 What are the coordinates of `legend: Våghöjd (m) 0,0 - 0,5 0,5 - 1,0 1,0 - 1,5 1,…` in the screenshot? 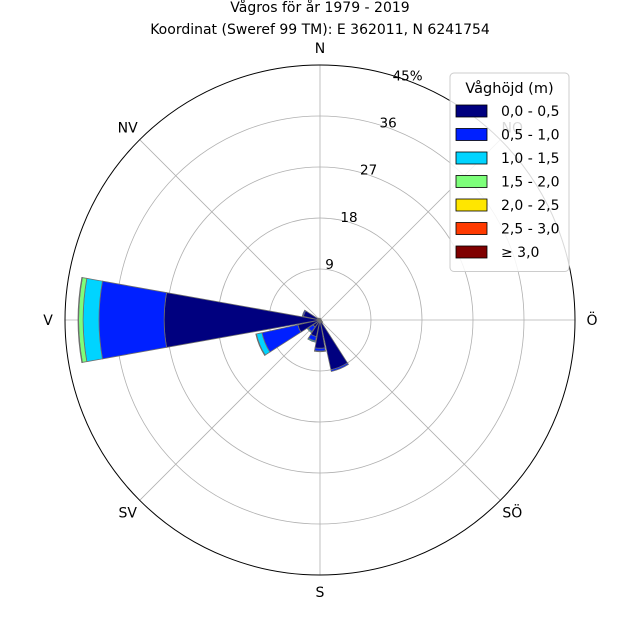 It's located at (509, 172).